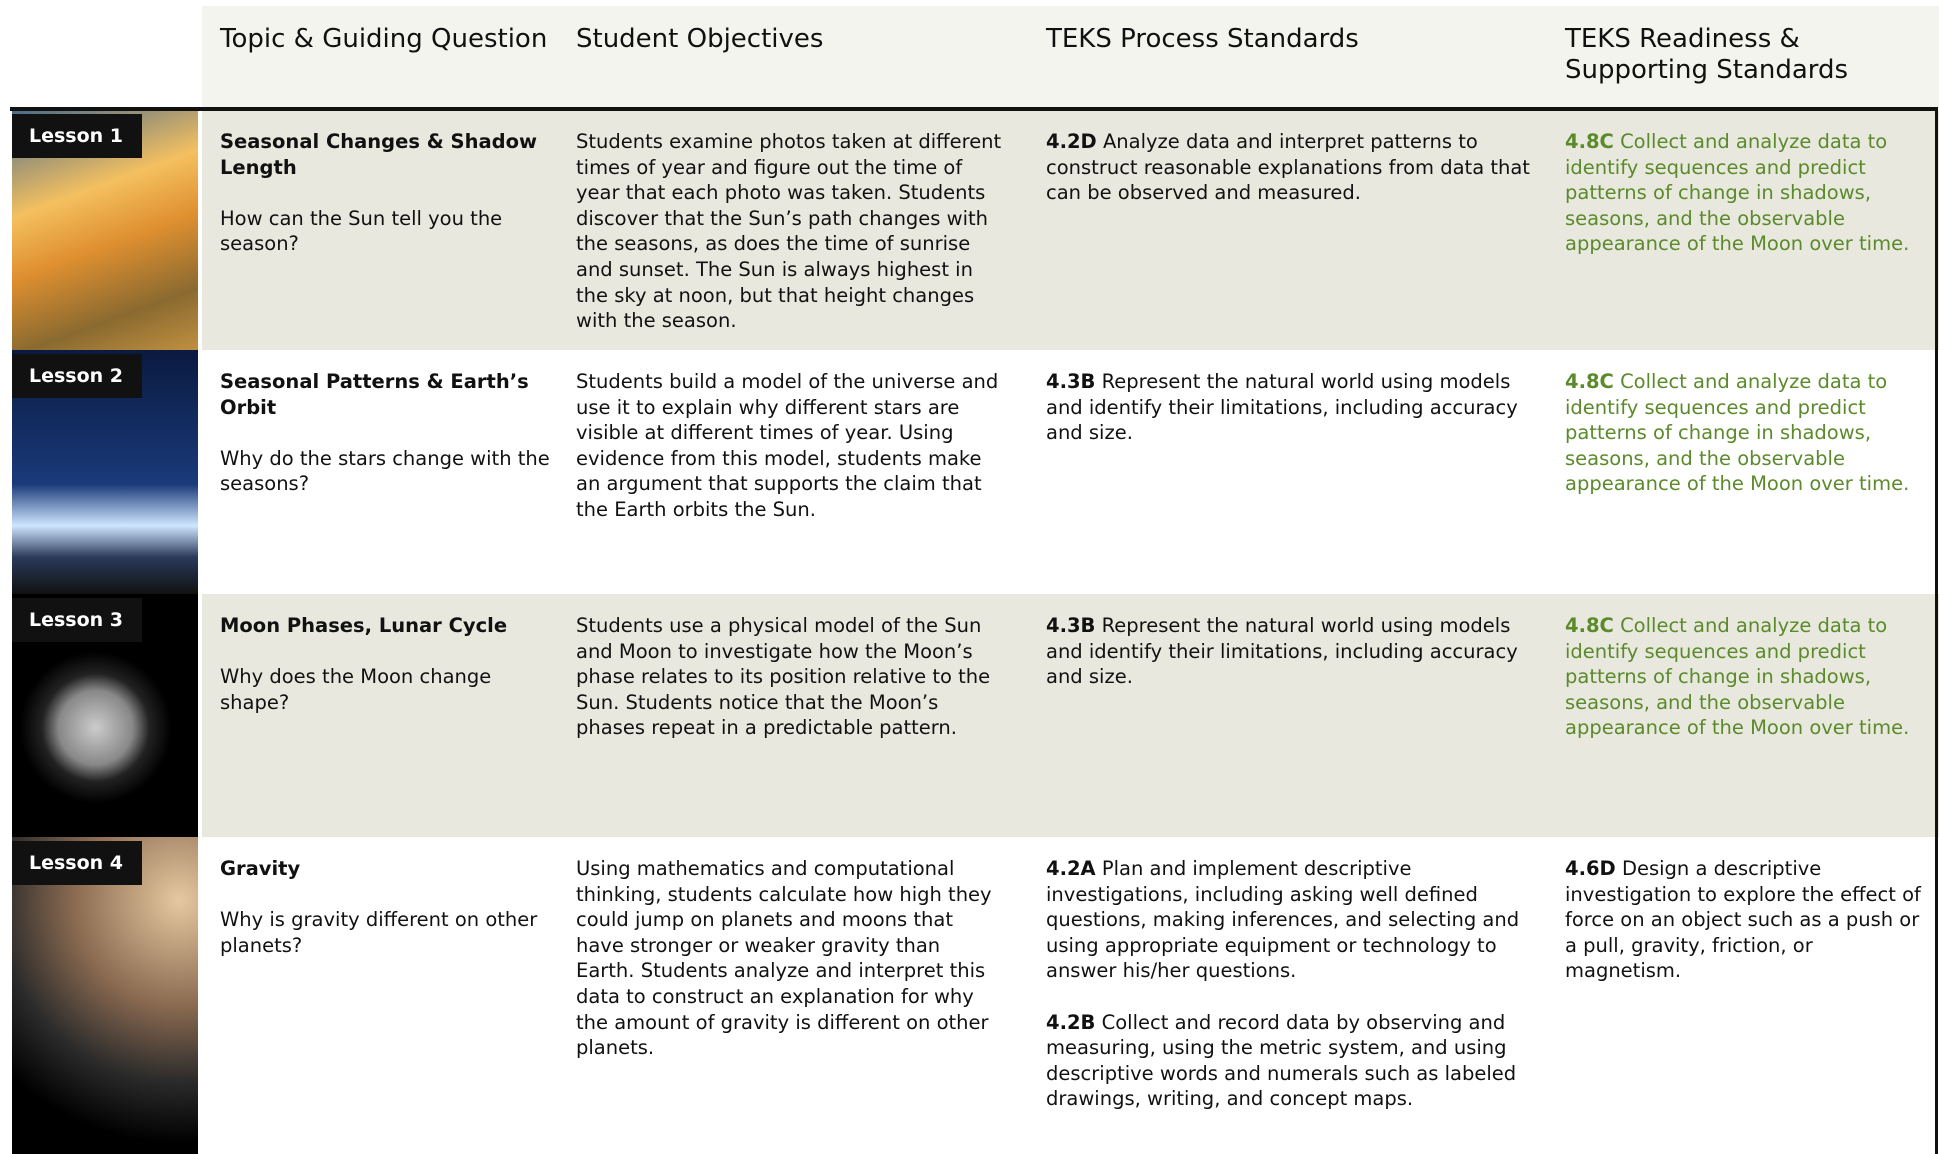 The height and width of the screenshot is (1154, 1939). Describe the element at coordinates (1707, 54) in the screenshot. I see `column-header: TEKS Readiness & Supporting Standards` at that location.